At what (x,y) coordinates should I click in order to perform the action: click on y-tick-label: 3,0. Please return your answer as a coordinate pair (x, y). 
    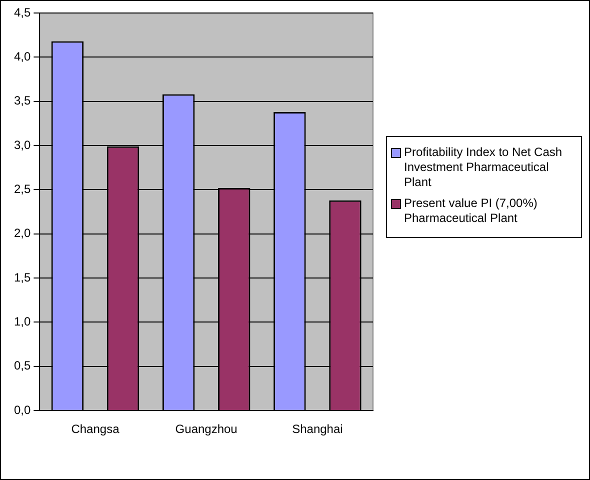
    Looking at the image, I should click on (22, 145).